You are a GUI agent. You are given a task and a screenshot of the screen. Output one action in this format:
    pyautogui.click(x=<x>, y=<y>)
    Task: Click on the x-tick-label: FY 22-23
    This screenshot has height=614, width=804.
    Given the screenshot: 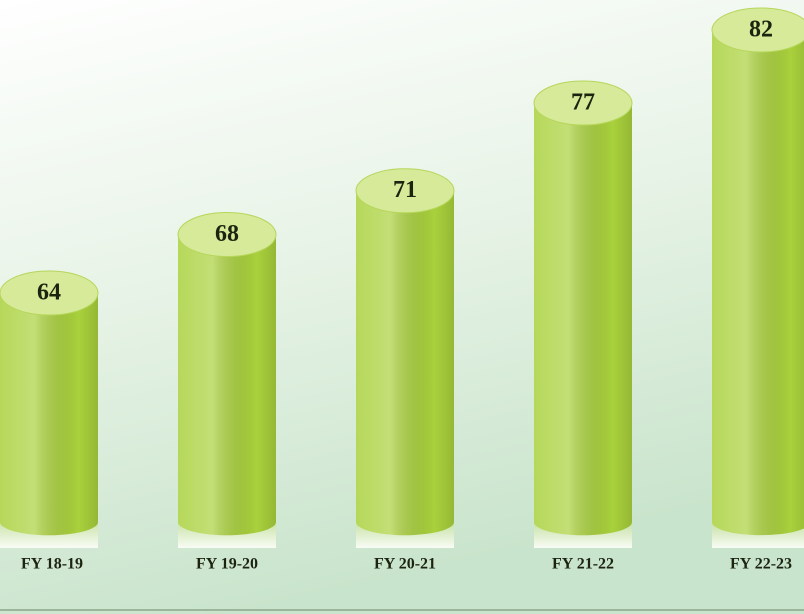 What is the action you would take?
    pyautogui.click(x=761, y=564)
    